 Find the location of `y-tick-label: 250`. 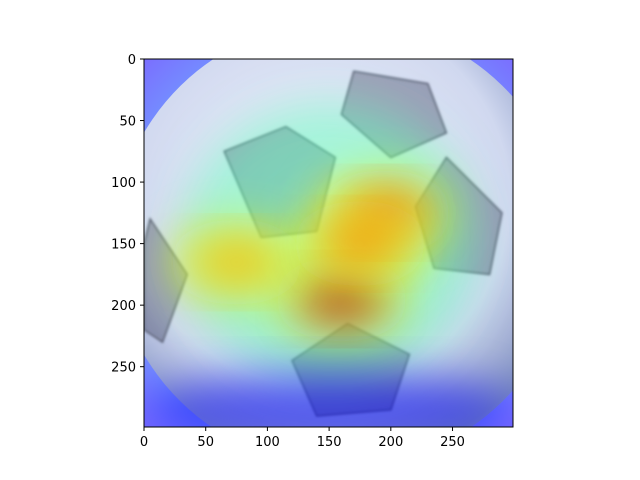

y-tick-label: 250 is located at coordinates (123, 368).